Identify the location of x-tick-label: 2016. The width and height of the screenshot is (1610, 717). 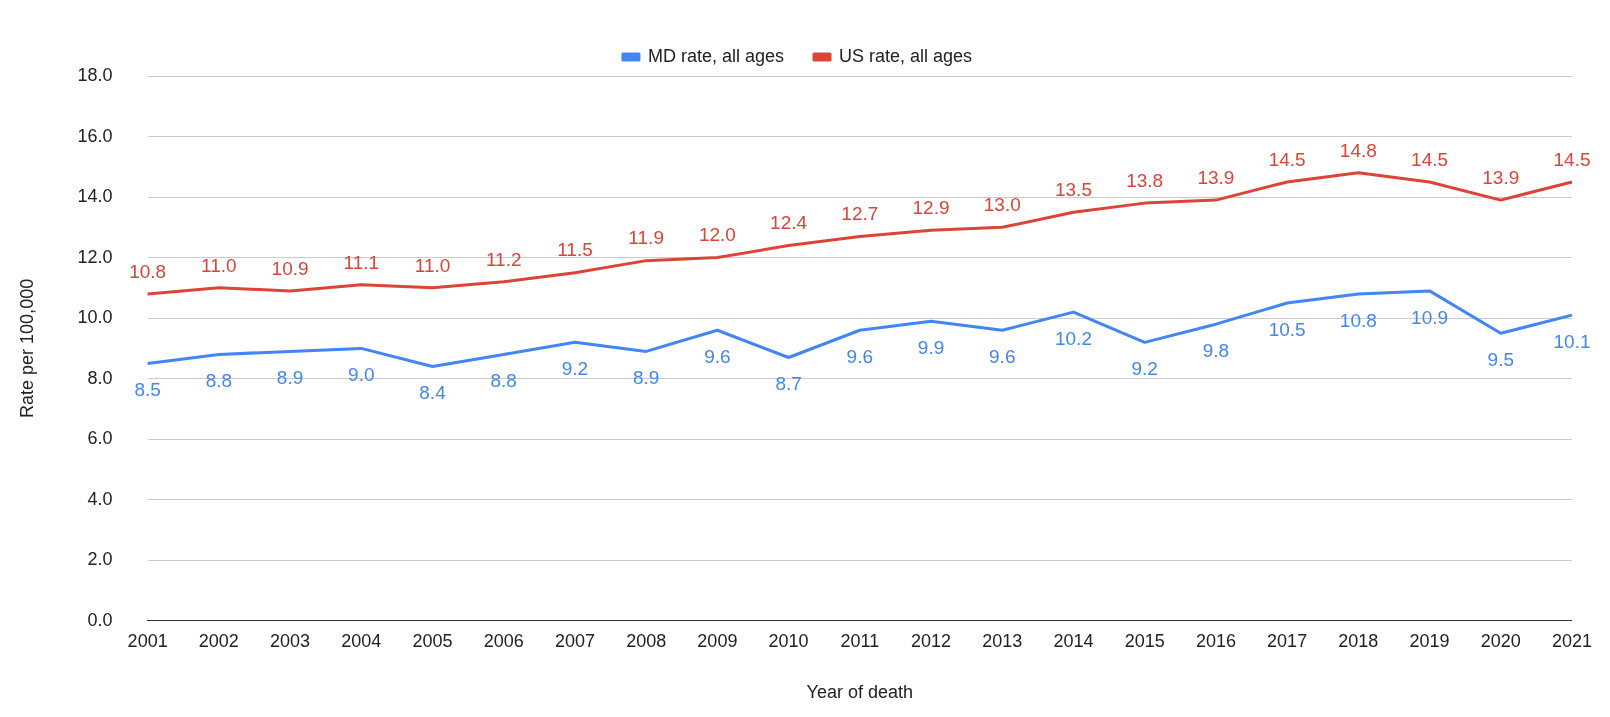
(1215, 640).